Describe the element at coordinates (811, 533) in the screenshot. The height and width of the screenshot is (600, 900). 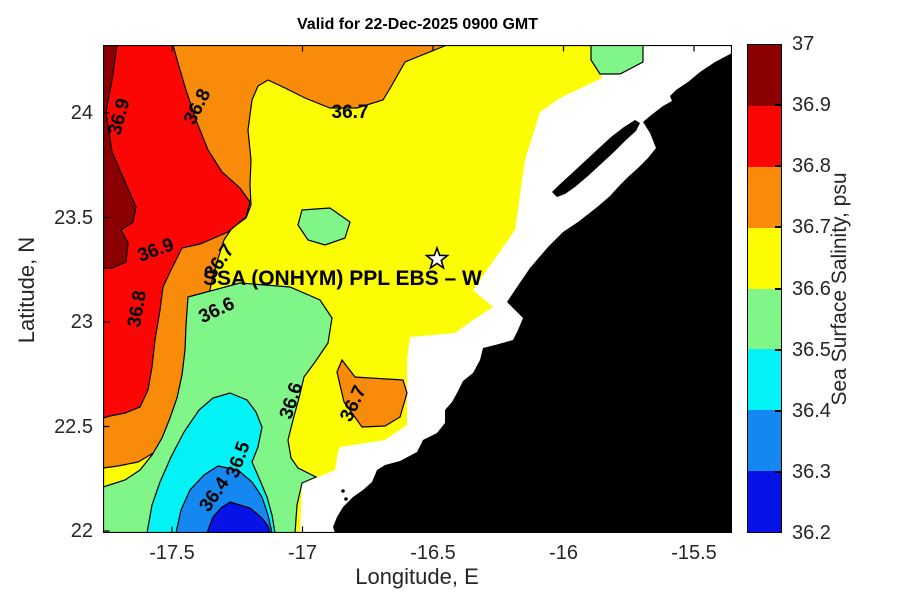
I see `colorbar-tick-label: 36.2` at that location.